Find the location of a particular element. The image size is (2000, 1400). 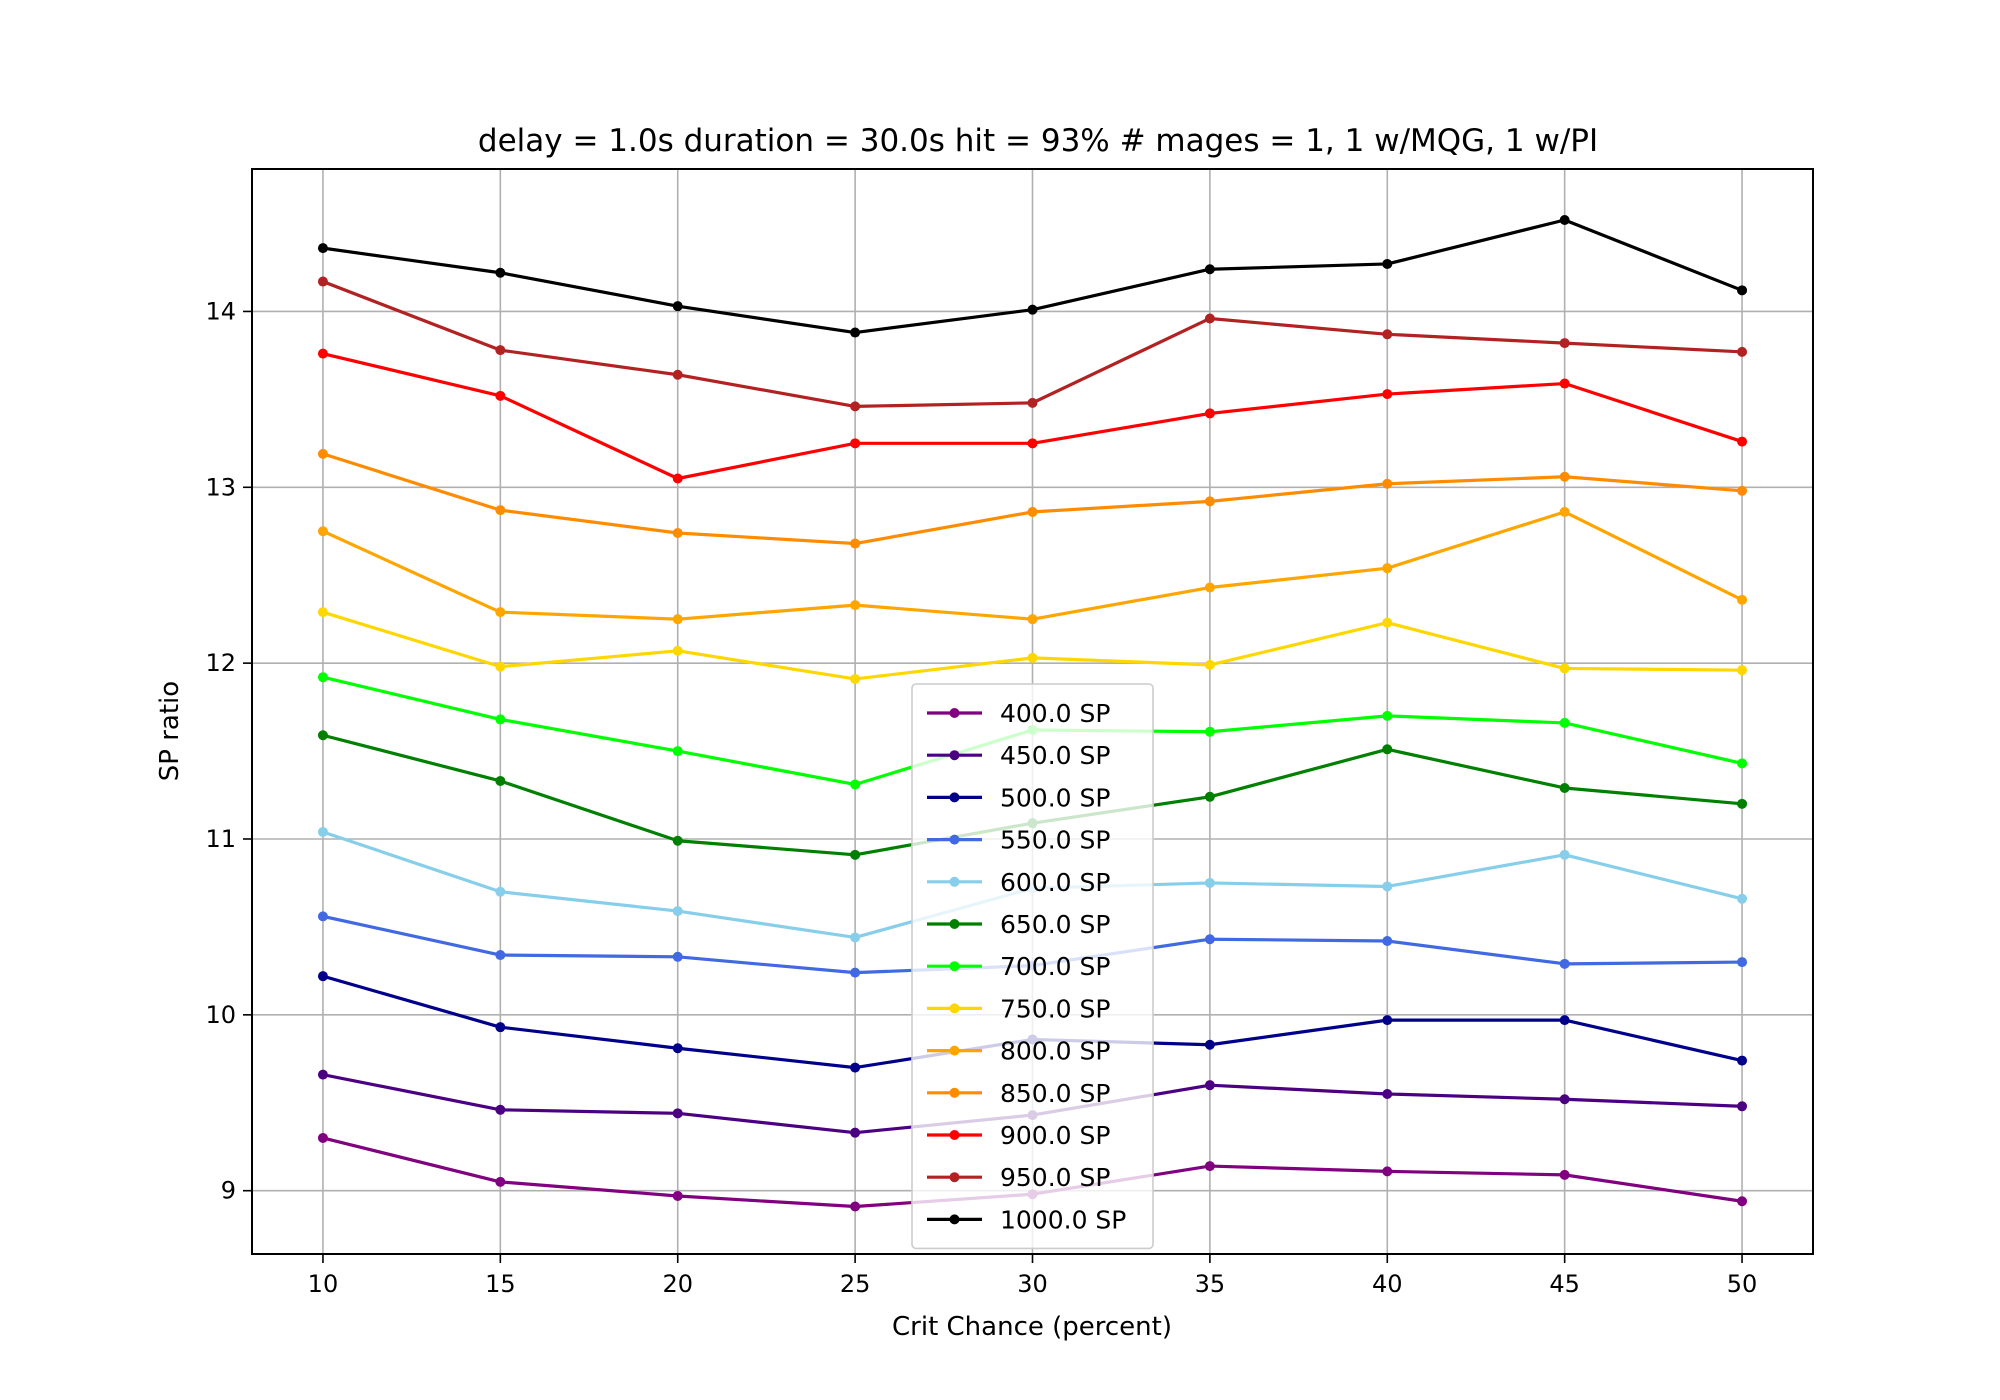

legend-item: 800.0 SP is located at coordinates (1018, 1051).